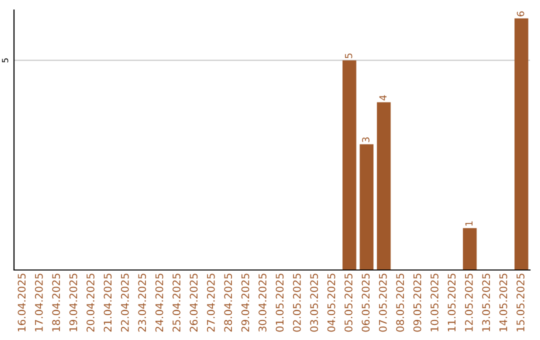 The height and width of the screenshot is (340, 540). I want to click on data-label: 5, so click(348, 56).